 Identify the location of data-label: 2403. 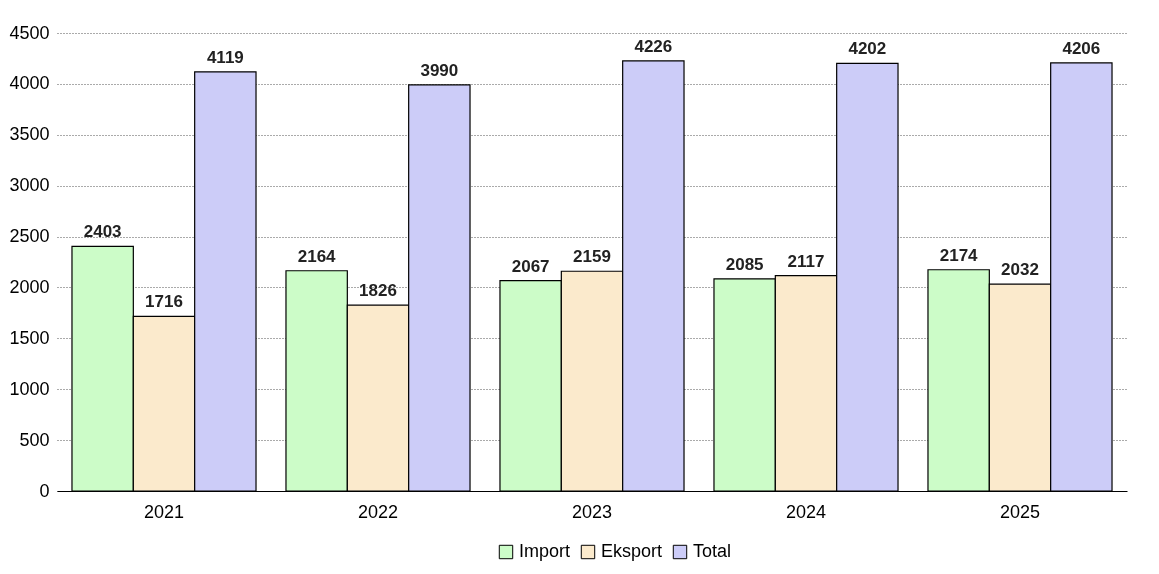
(102, 232).